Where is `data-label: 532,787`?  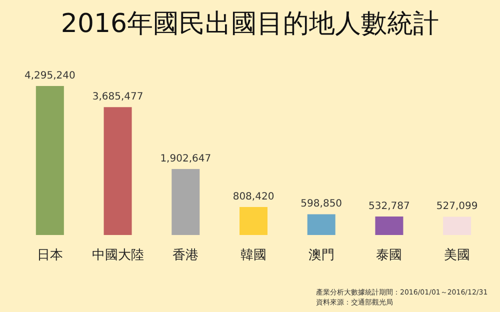 data-label: 532,787 is located at coordinates (389, 206).